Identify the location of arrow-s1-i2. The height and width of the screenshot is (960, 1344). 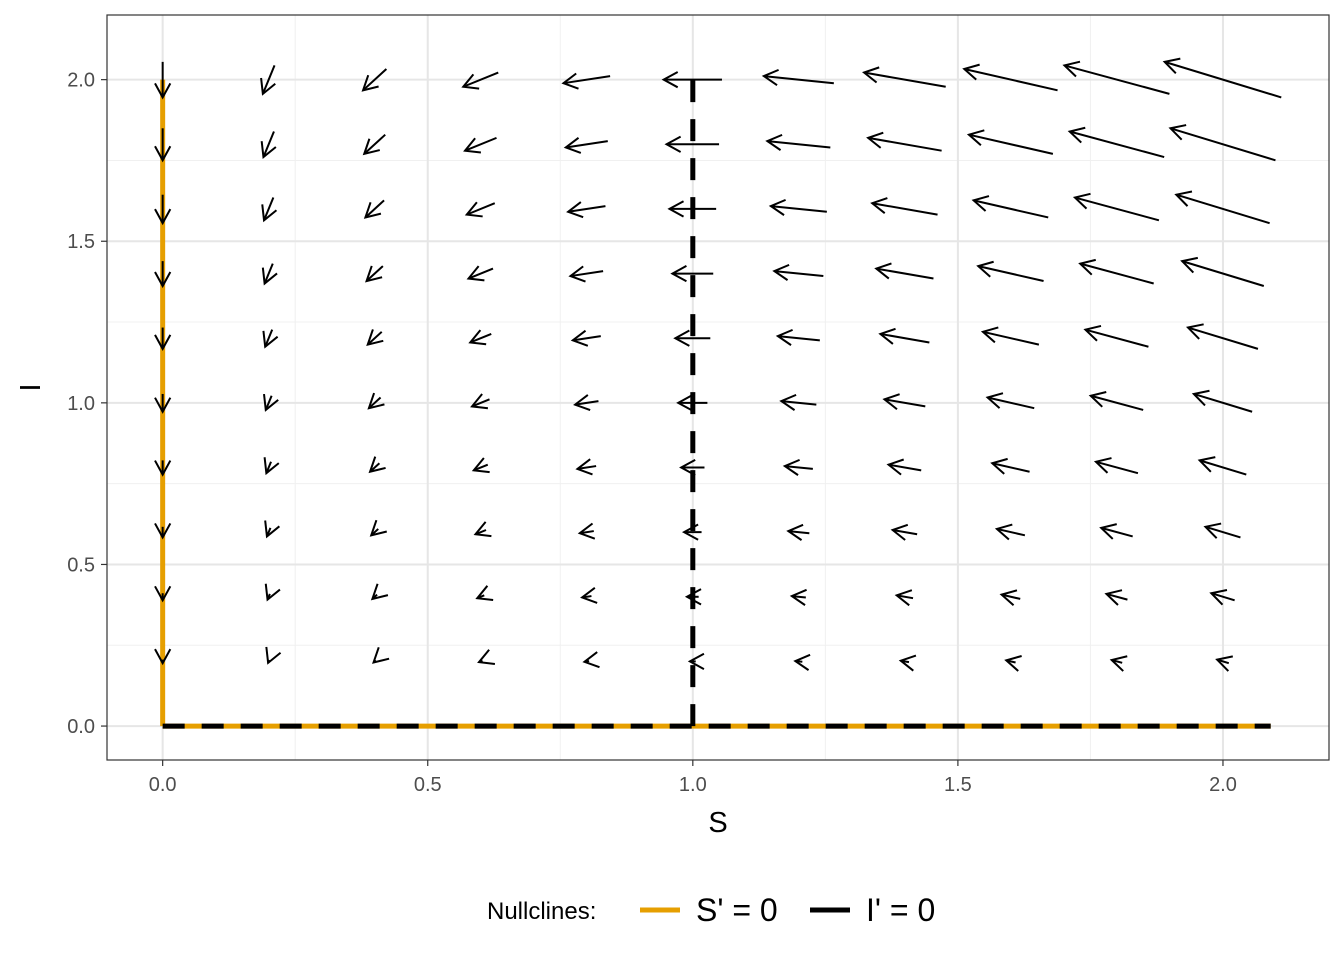
(272, 592).